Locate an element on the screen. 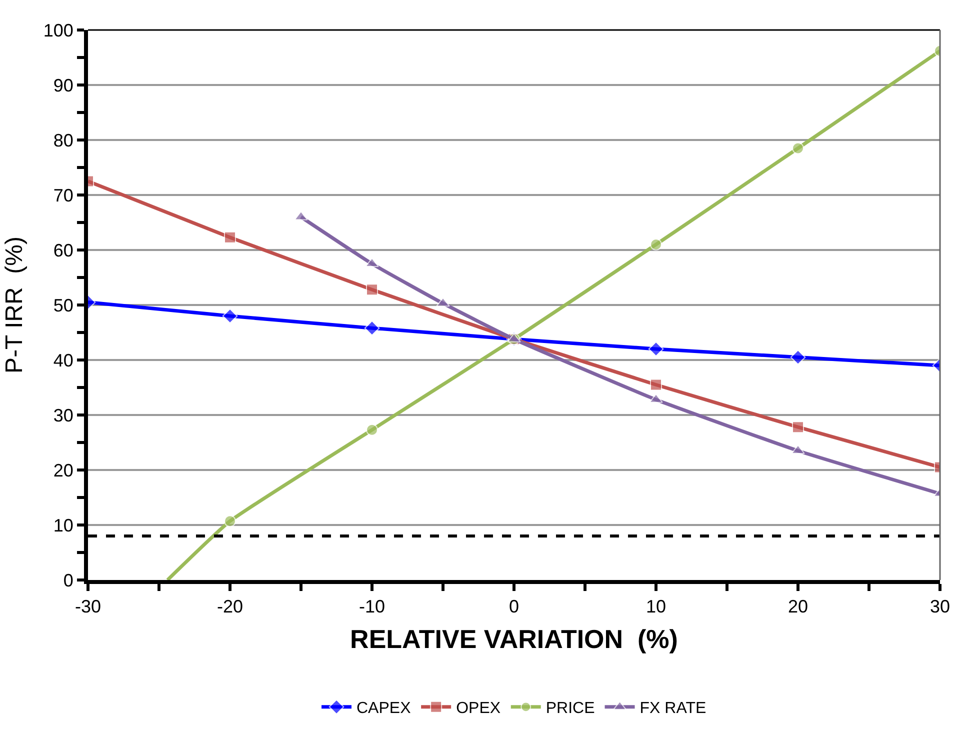 The width and height of the screenshot is (970, 736). legend-label: OPEX is located at coordinates (478, 709).